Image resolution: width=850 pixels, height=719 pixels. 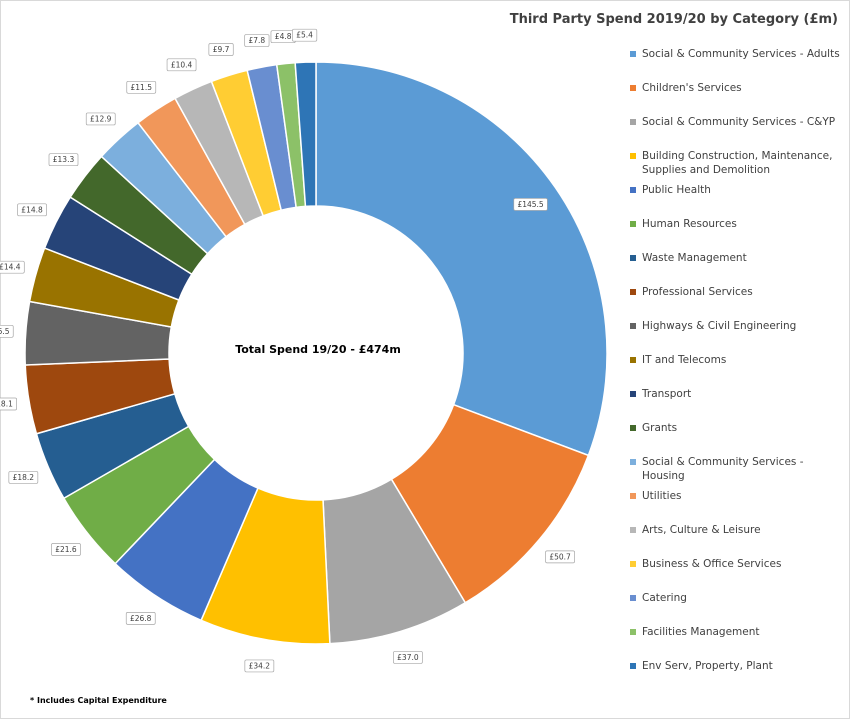 I want to click on legend-item-13: Utilities, so click(x=736, y=496).